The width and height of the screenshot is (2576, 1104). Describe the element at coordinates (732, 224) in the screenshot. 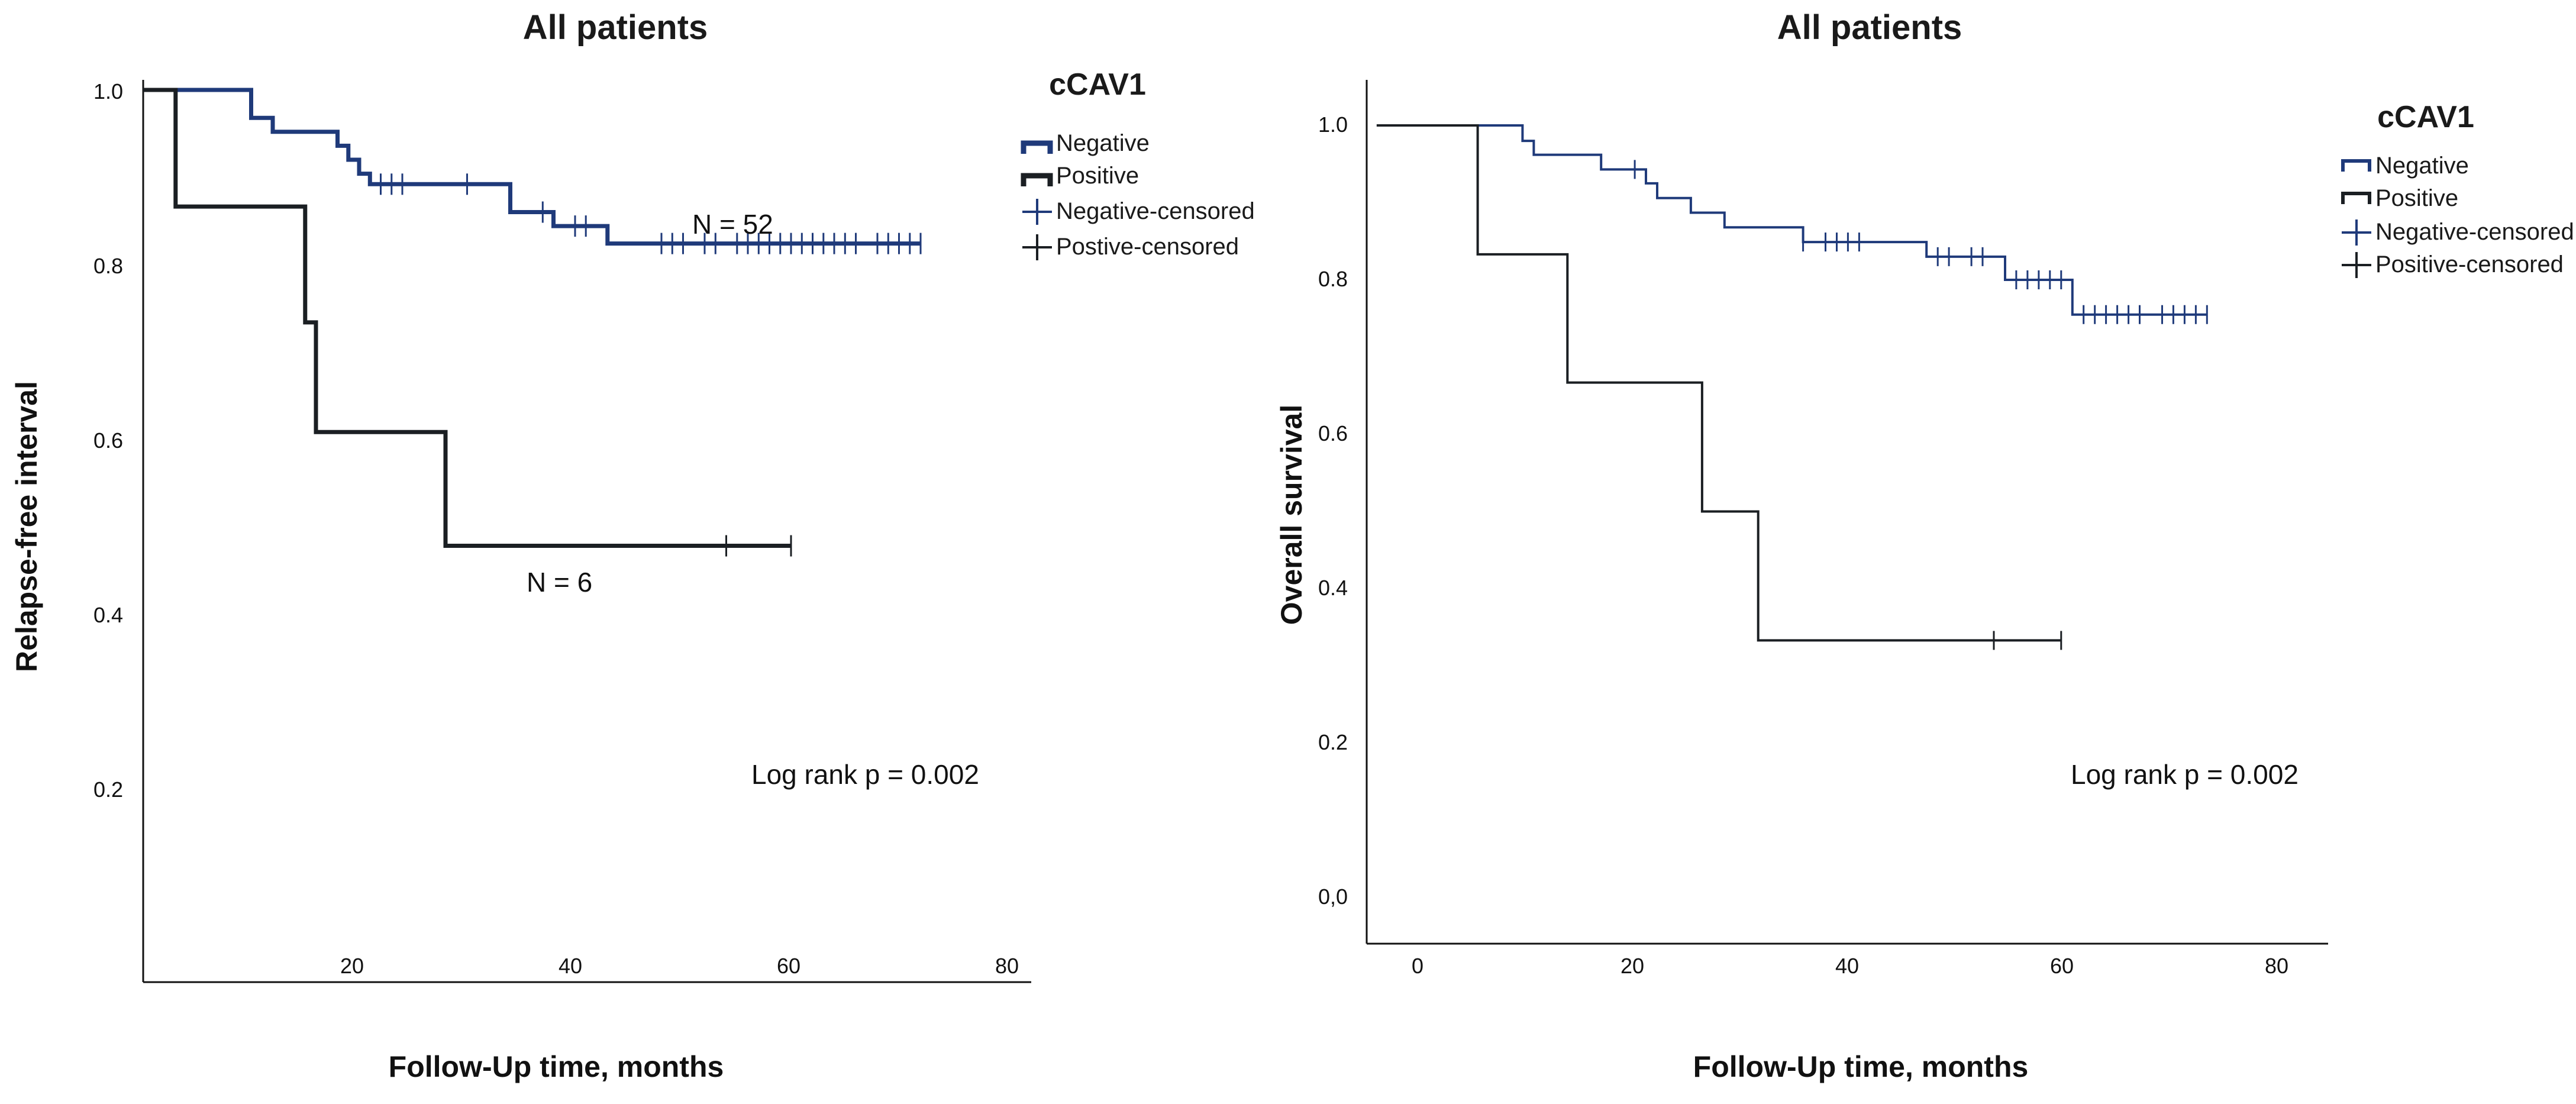

I see `annotation-n-negative: N = 52` at that location.